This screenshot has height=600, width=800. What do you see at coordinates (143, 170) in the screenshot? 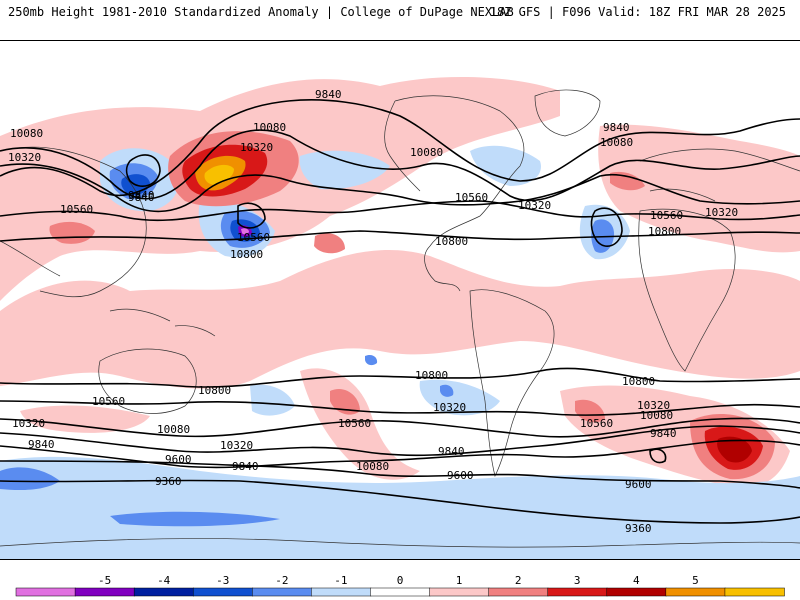
I see `contour-low-nw` at bounding box center [143, 170].